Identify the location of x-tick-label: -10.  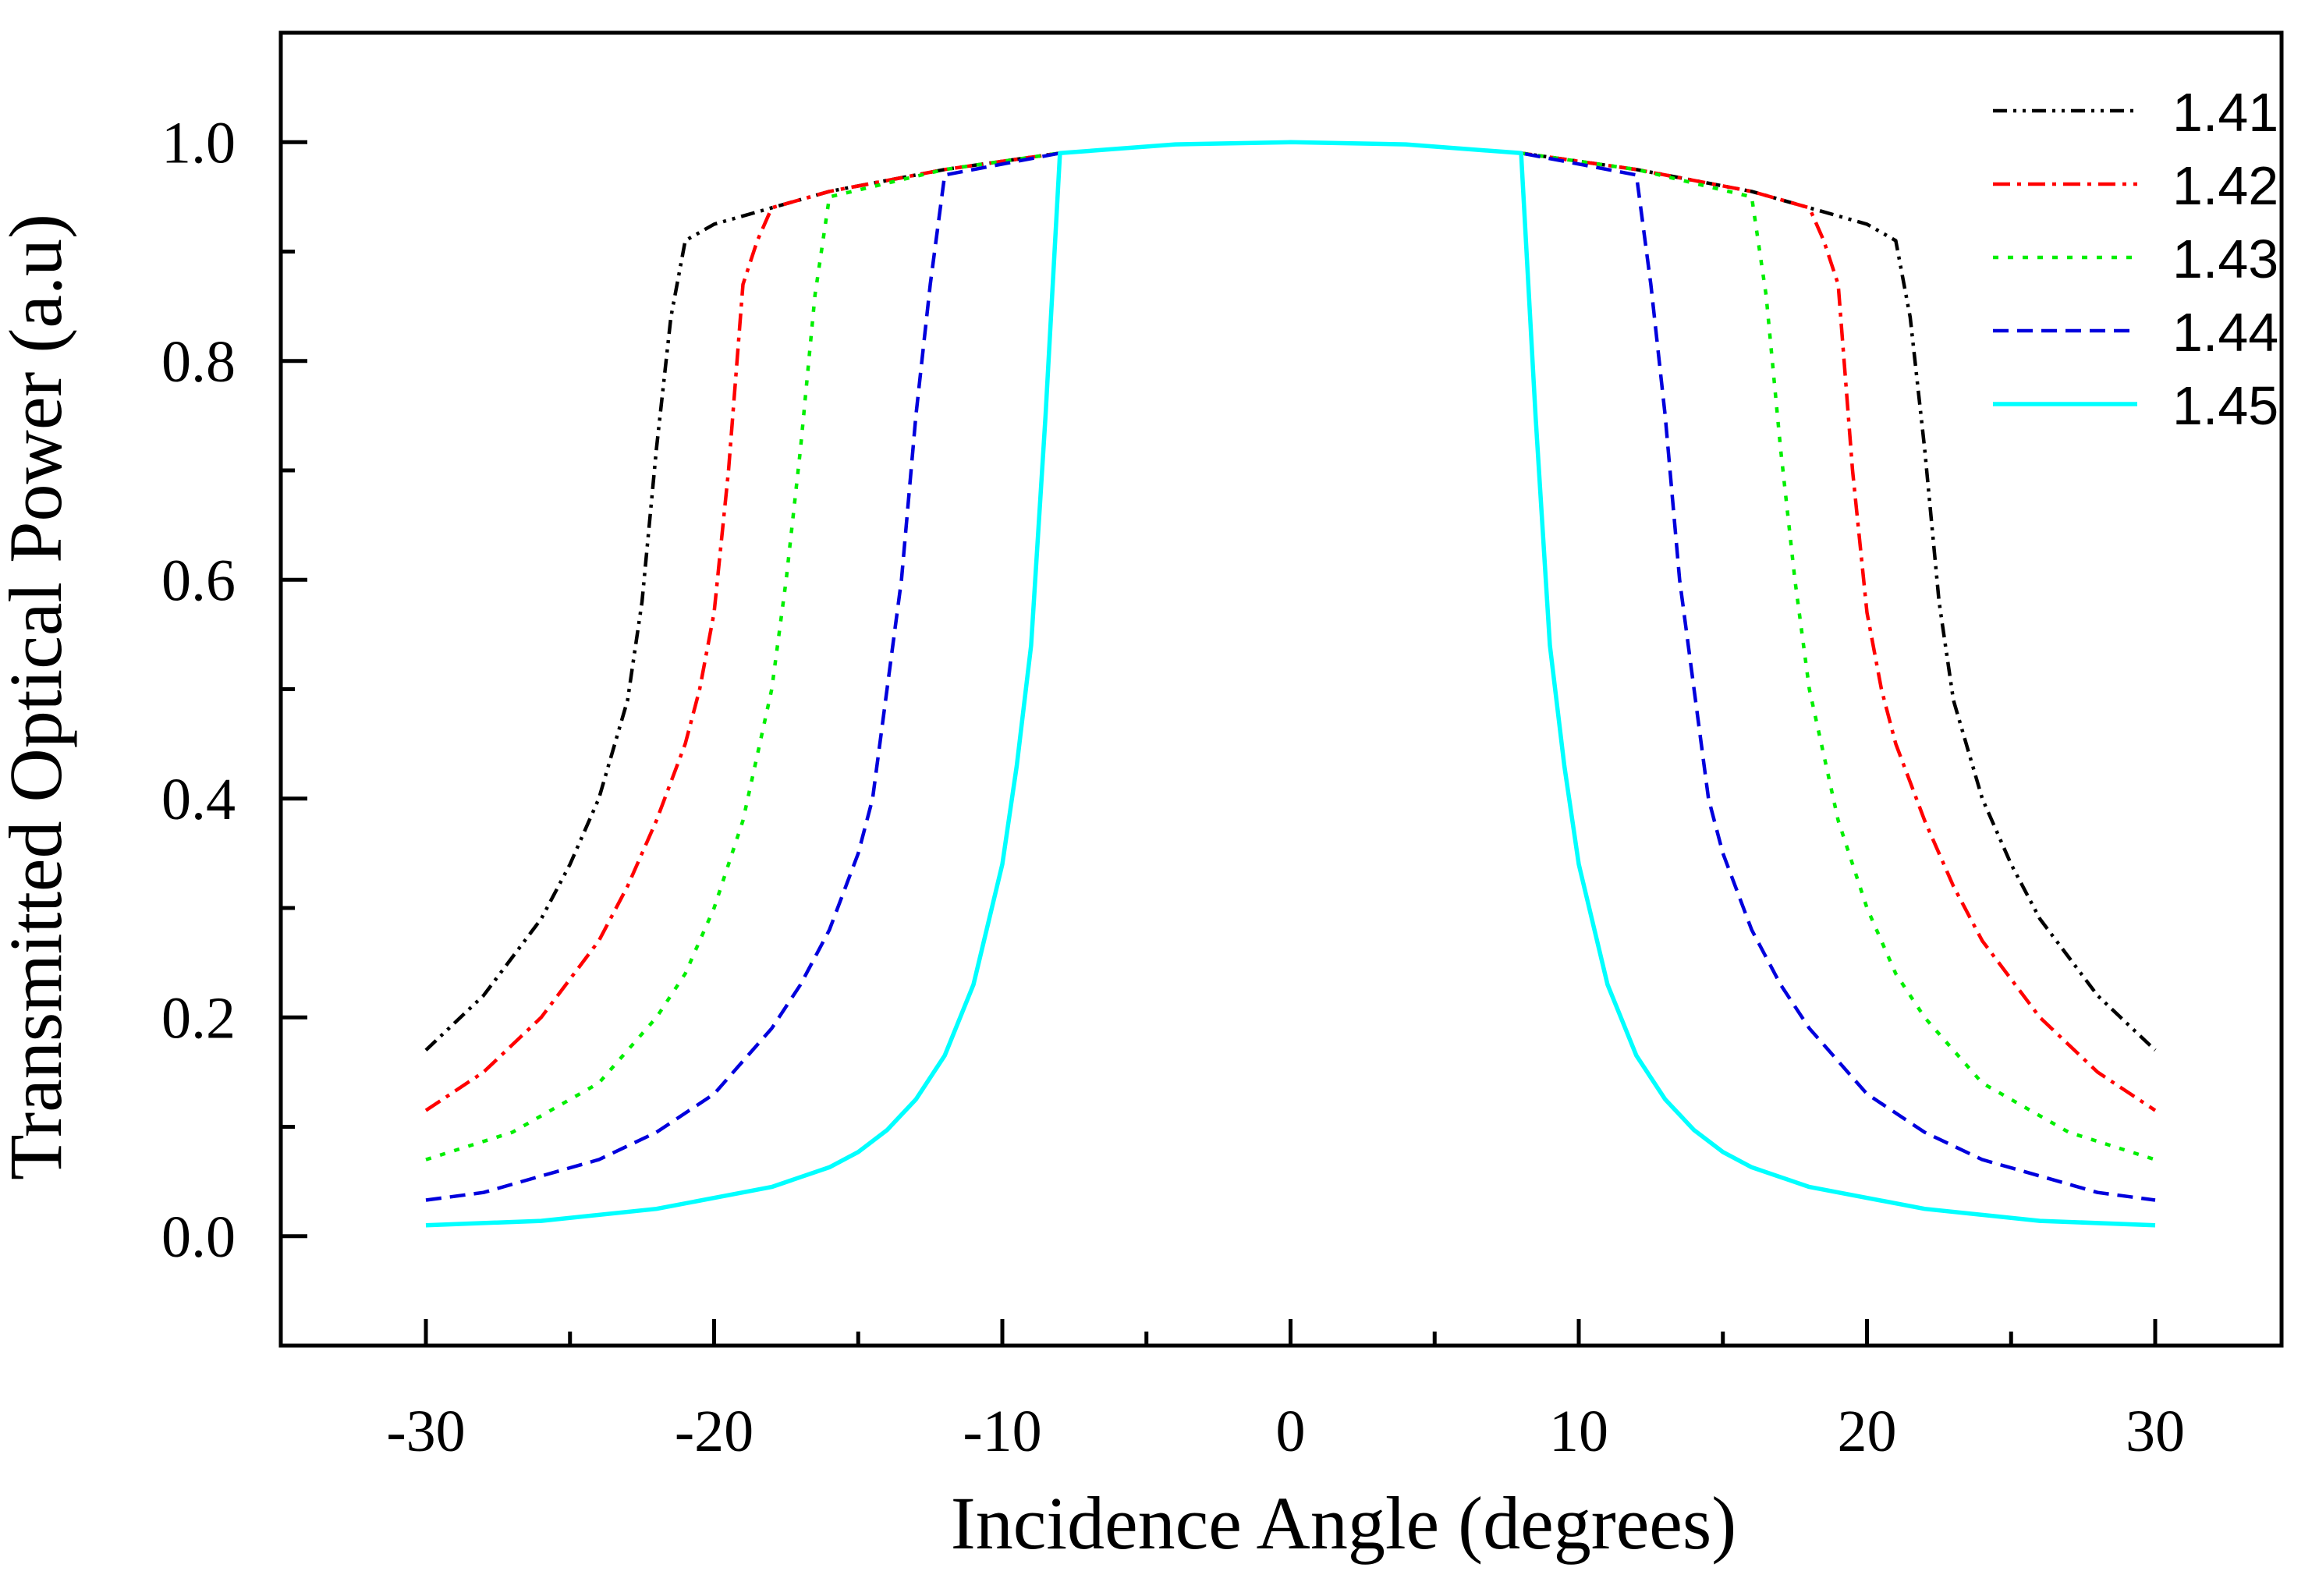
(1002, 1431).